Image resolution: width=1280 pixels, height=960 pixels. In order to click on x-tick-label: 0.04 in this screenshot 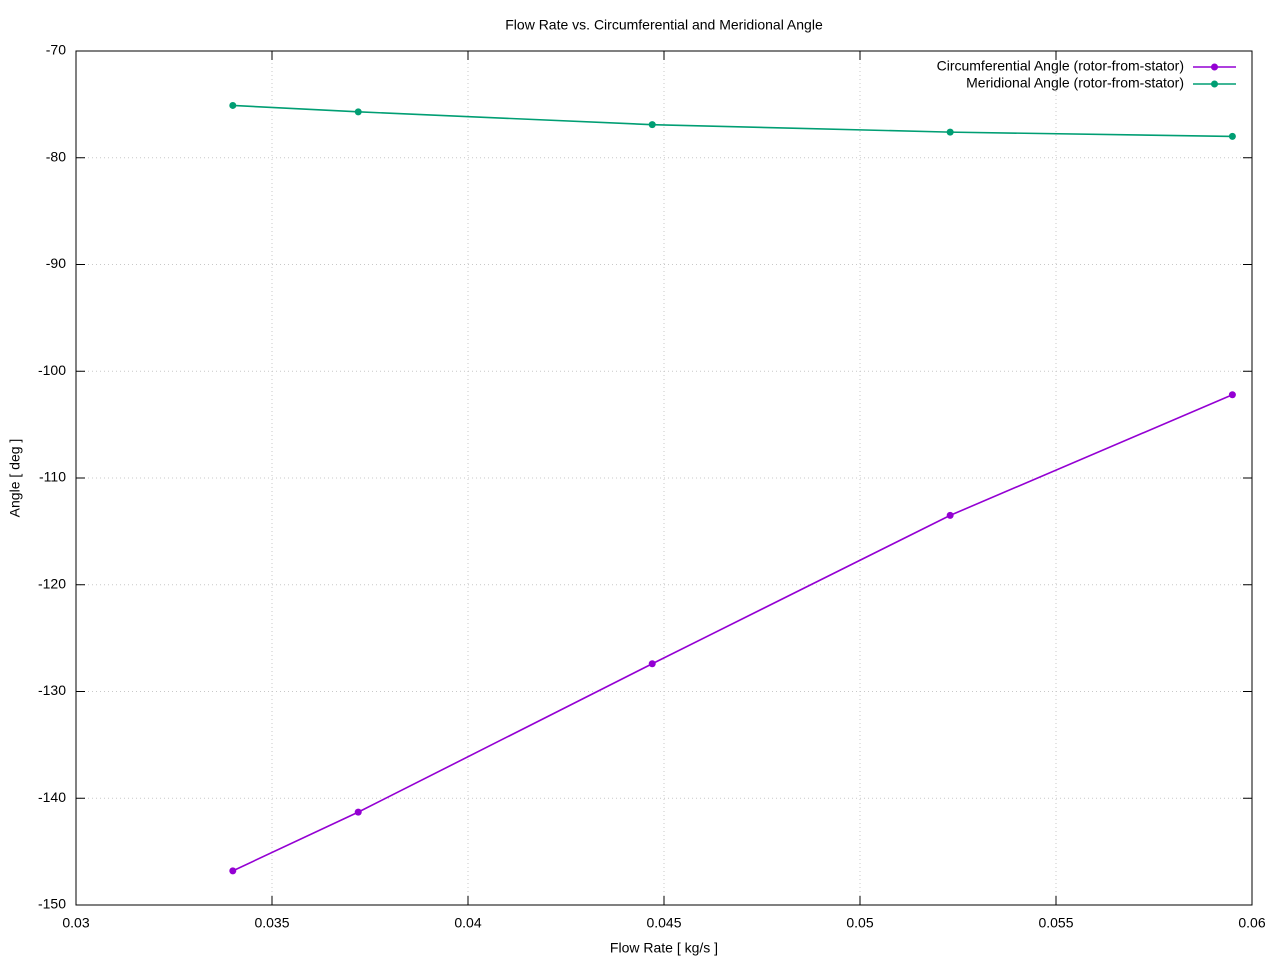, I will do `click(467, 923)`.